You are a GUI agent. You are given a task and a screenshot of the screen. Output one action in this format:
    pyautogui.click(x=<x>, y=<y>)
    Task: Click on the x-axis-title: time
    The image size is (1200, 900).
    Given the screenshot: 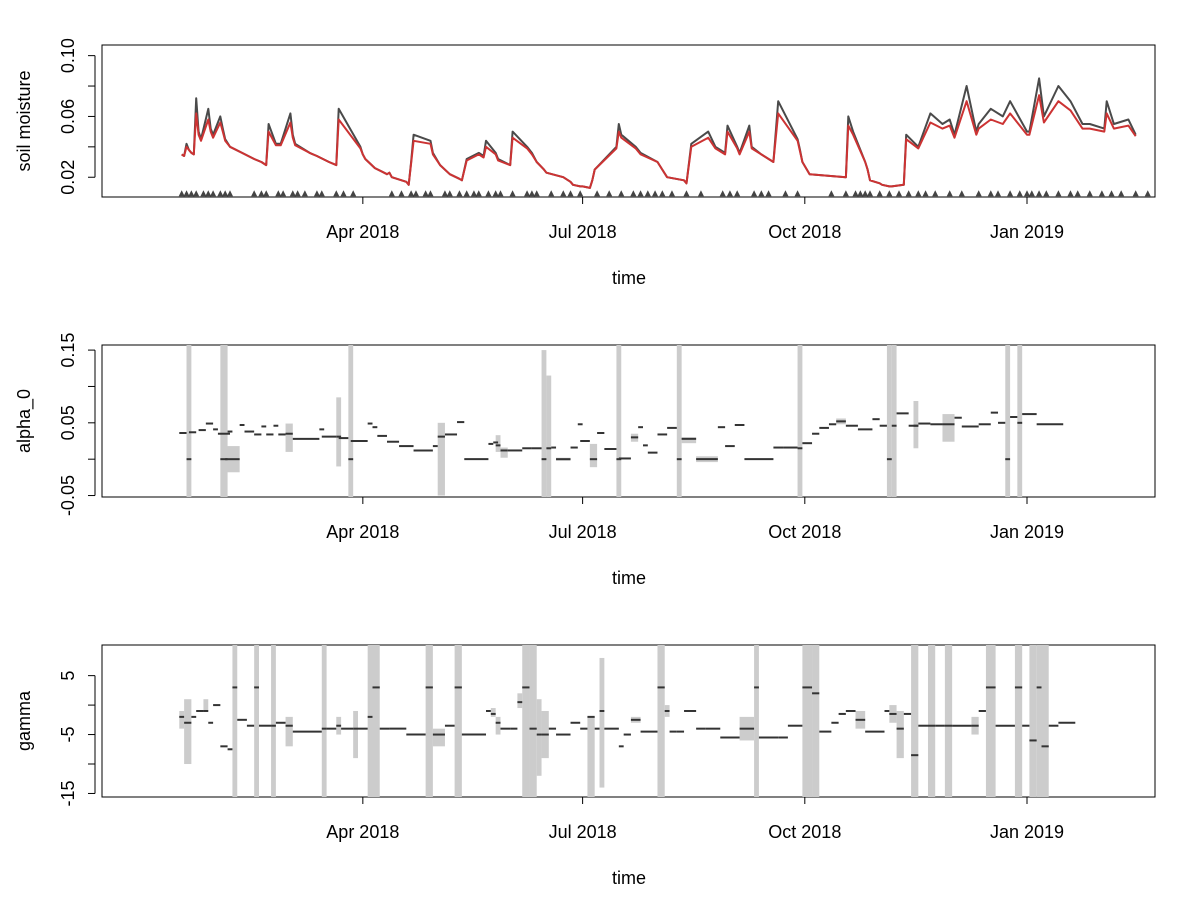 What is the action you would take?
    pyautogui.click(x=629, y=578)
    